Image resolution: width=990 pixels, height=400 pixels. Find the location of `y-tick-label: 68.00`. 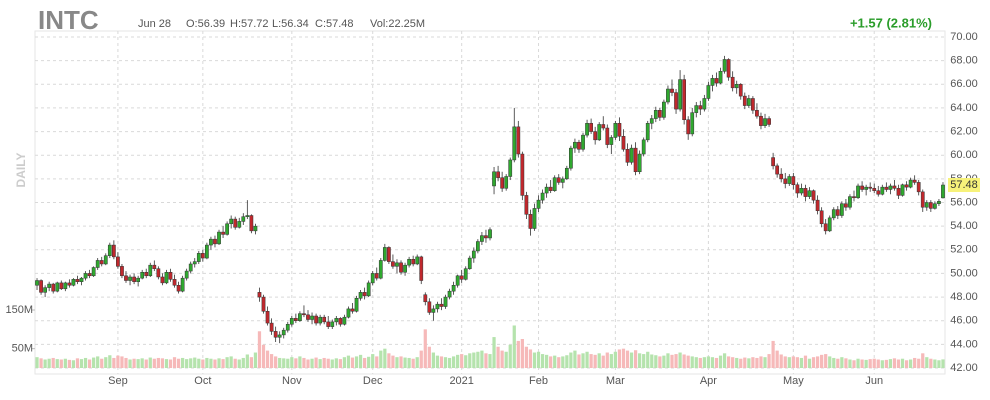

y-tick-label: 68.00 is located at coordinates (964, 61).